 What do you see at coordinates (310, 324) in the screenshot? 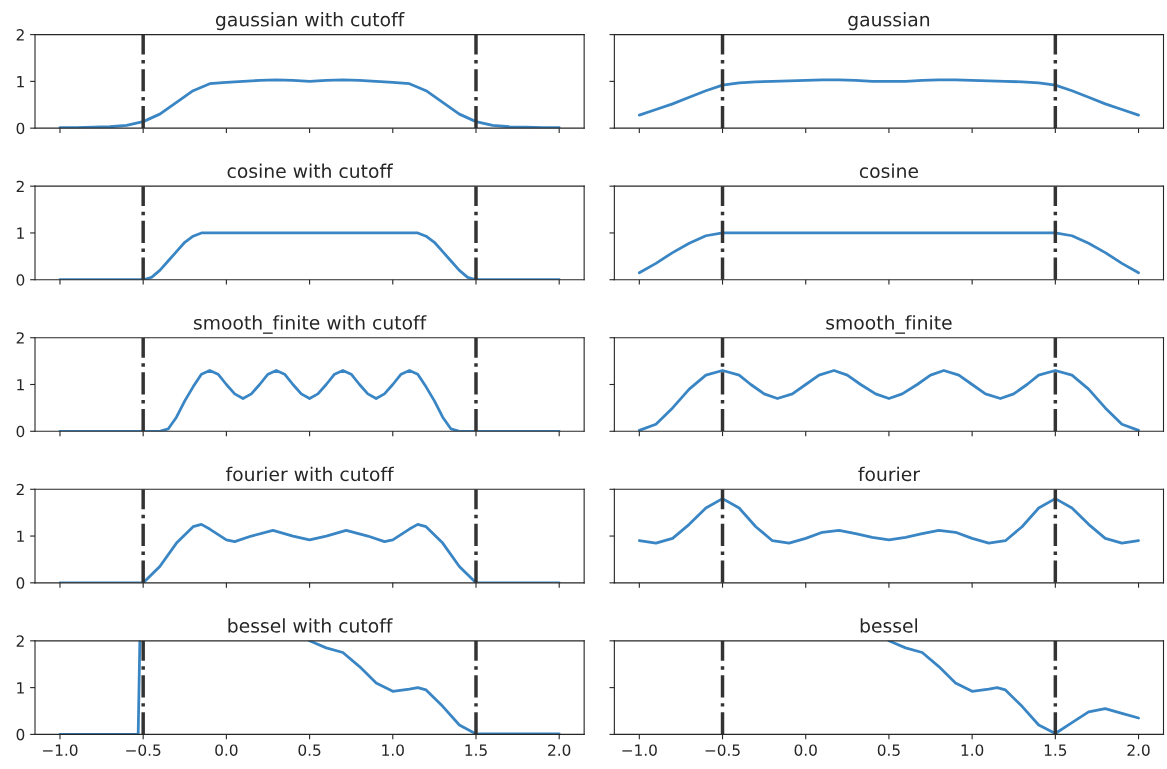
I see `chart-title: smooth_finite with cutoff` at bounding box center [310, 324].